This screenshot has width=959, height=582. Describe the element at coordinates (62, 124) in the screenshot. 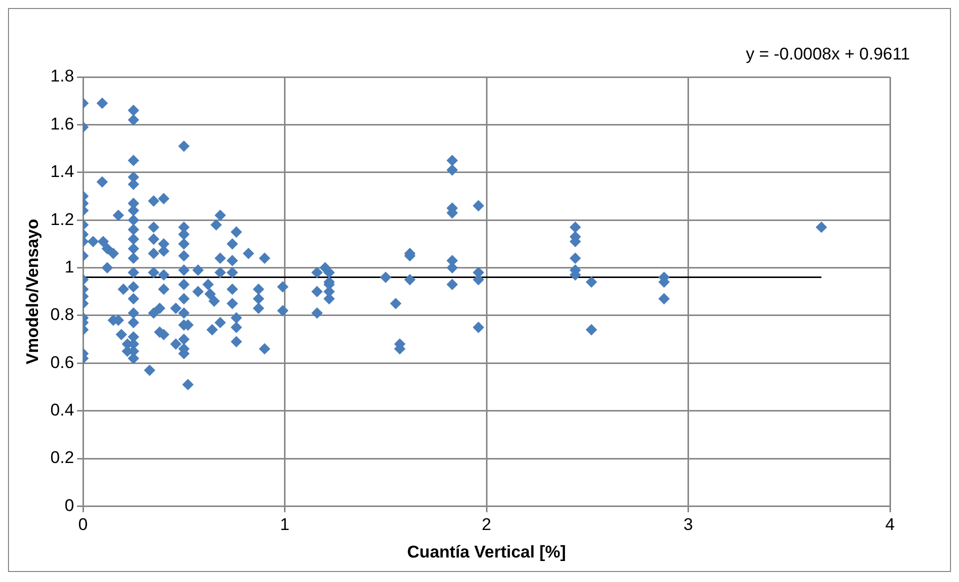

I see `y-tick-label: 1.6` at that location.